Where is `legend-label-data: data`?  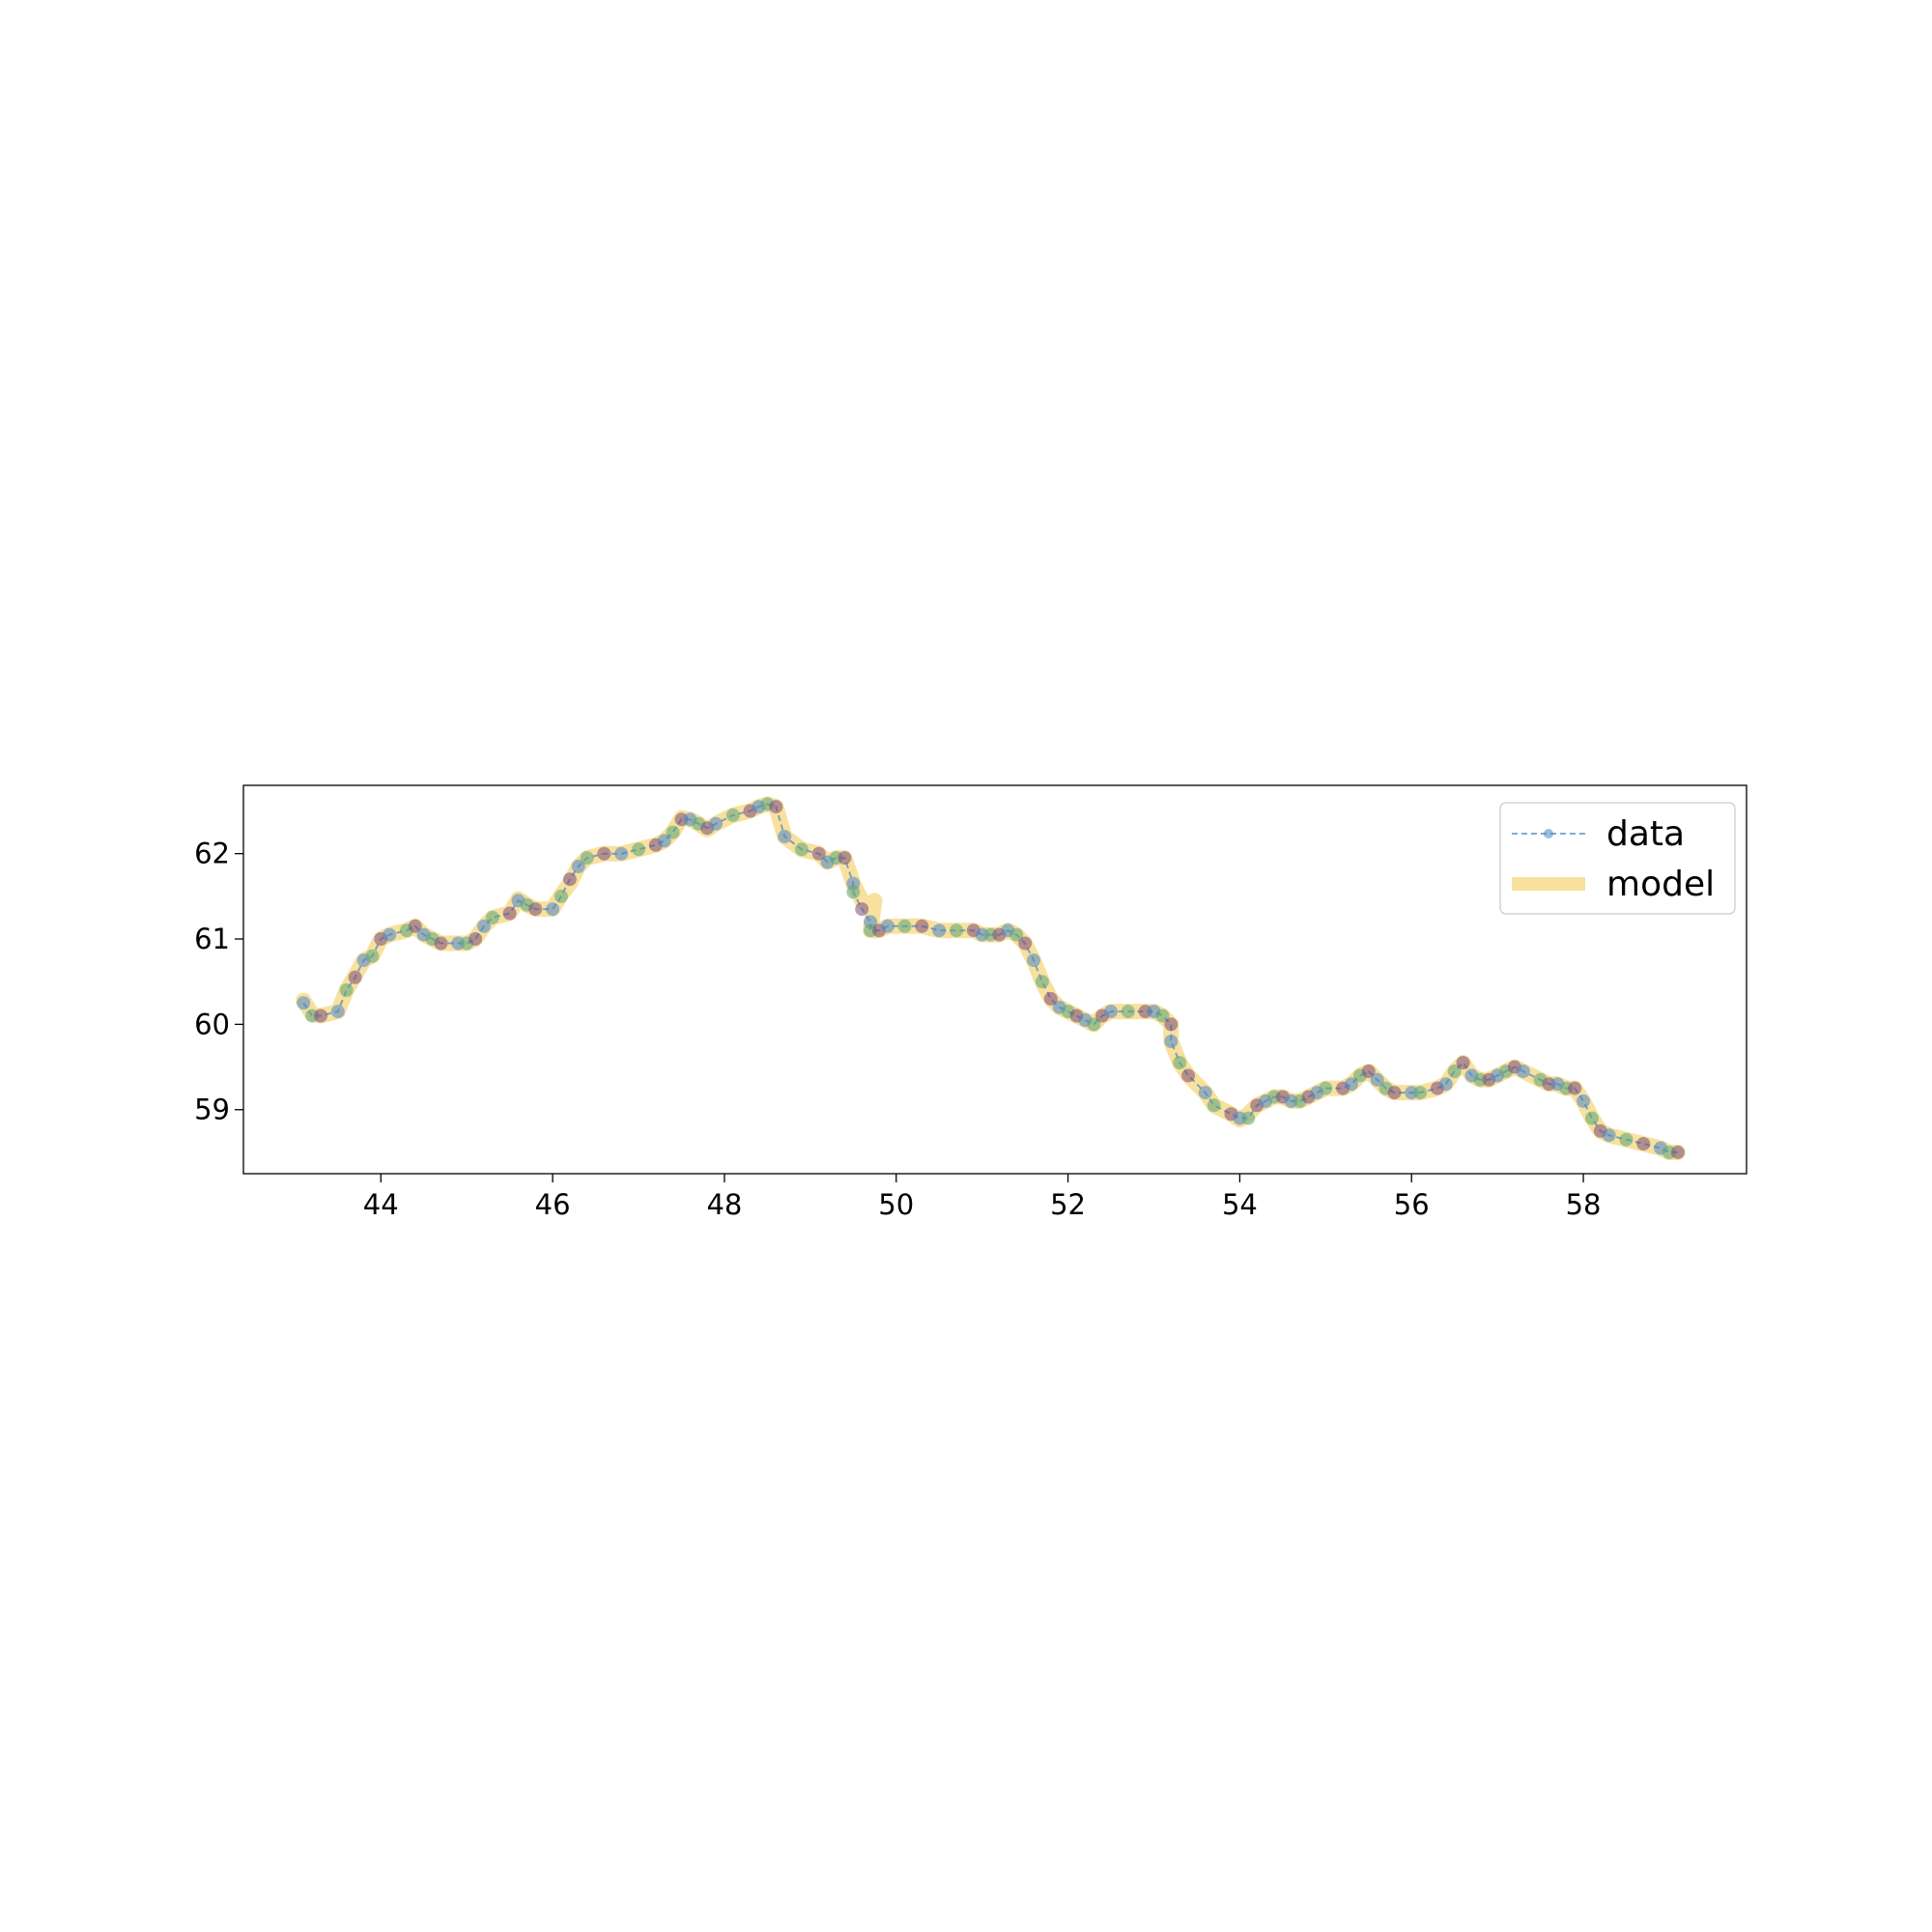
legend-label-data: data is located at coordinates (1645, 834).